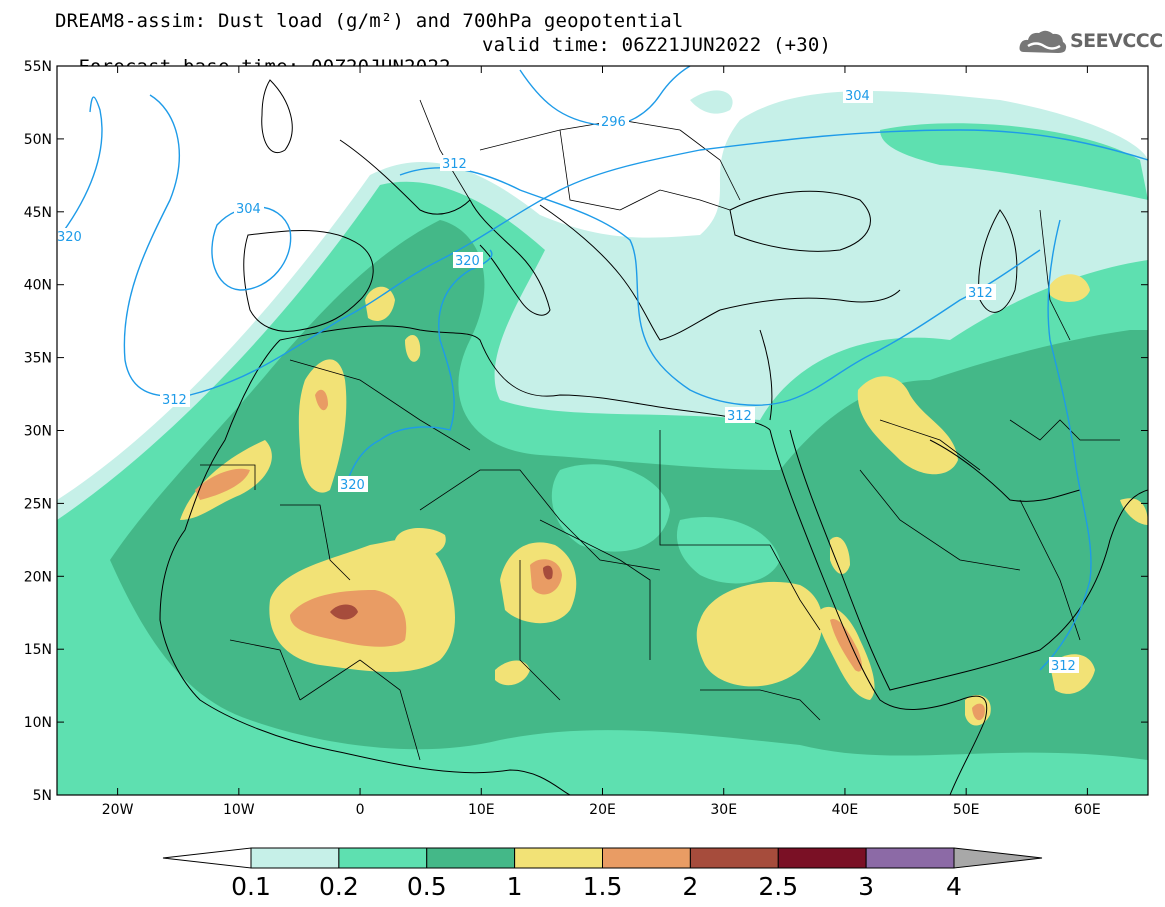 Image resolution: width=1165 pixels, height=907 pixels. Describe the element at coordinates (38, 67) in the screenshot. I see `lat-tick-label: 55N` at that location.